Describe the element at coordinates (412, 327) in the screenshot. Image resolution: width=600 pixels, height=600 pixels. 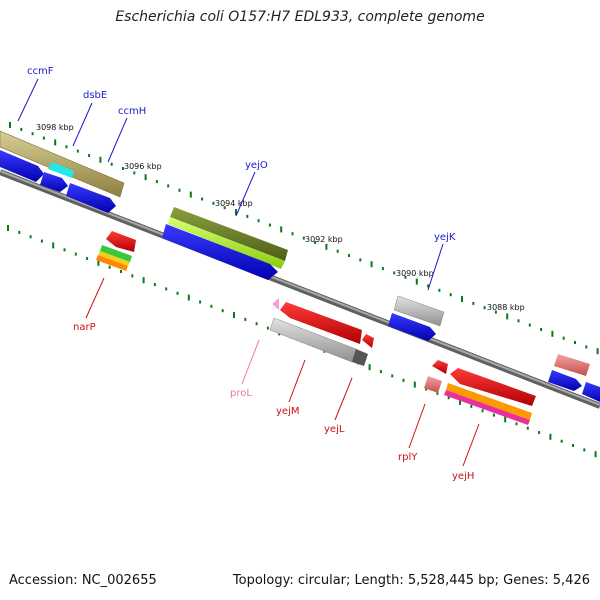
I see `feature-yejK` at that location.